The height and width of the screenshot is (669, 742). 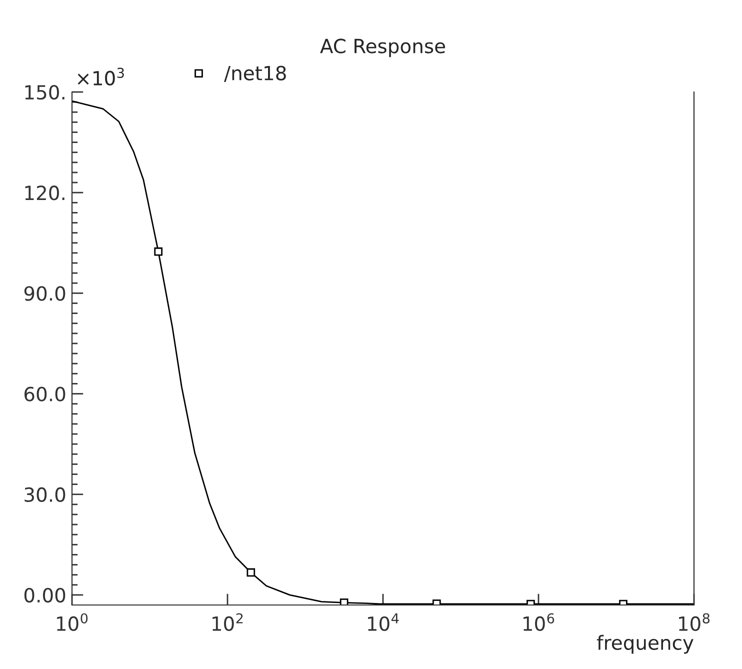 I want to click on x-tick-label: 10$^{0}$, so click(x=72, y=622).